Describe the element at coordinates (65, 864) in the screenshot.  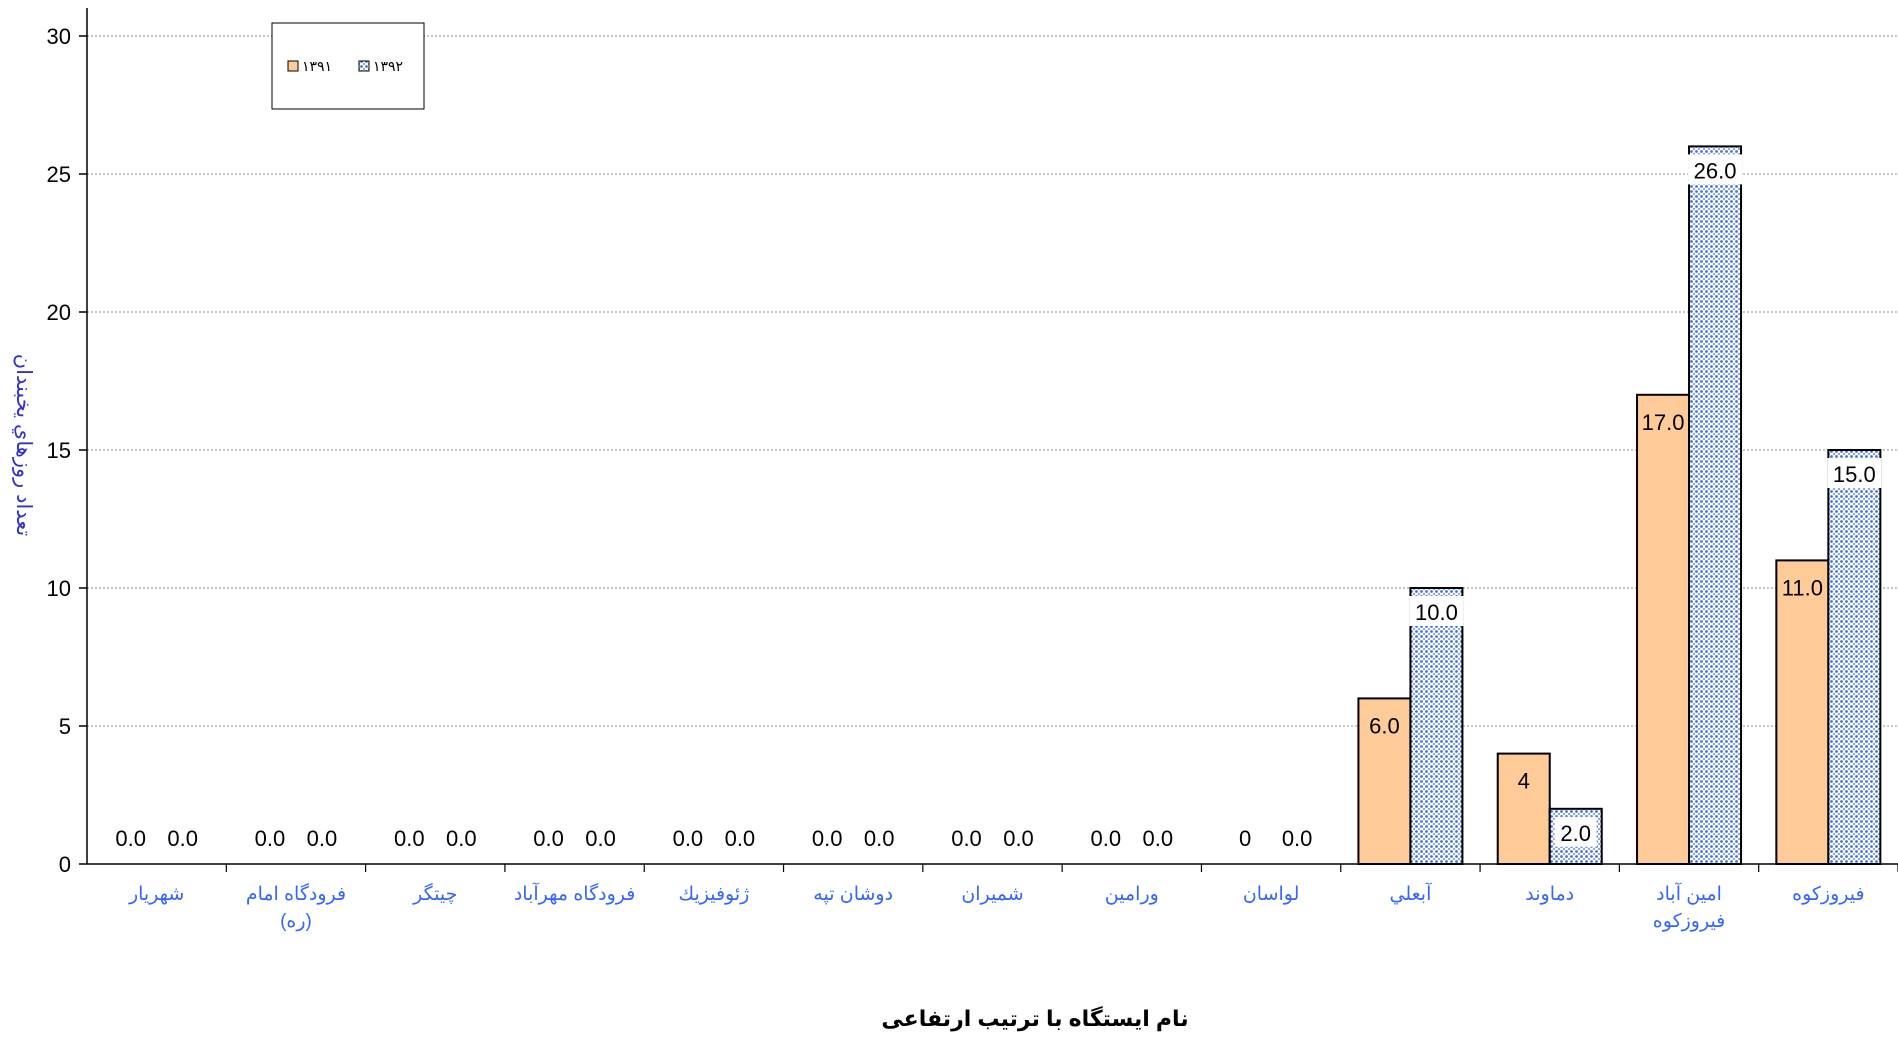
I see `y-tick-label: 0` at that location.